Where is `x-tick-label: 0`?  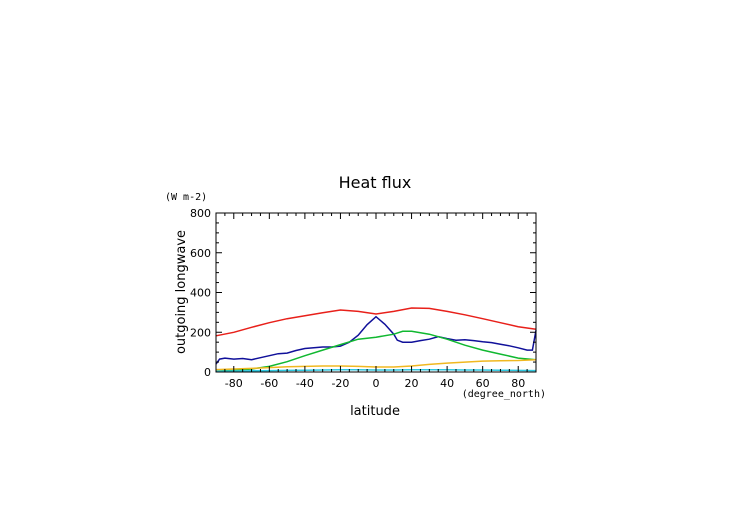
x-tick-label: 0 is located at coordinates (376, 383).